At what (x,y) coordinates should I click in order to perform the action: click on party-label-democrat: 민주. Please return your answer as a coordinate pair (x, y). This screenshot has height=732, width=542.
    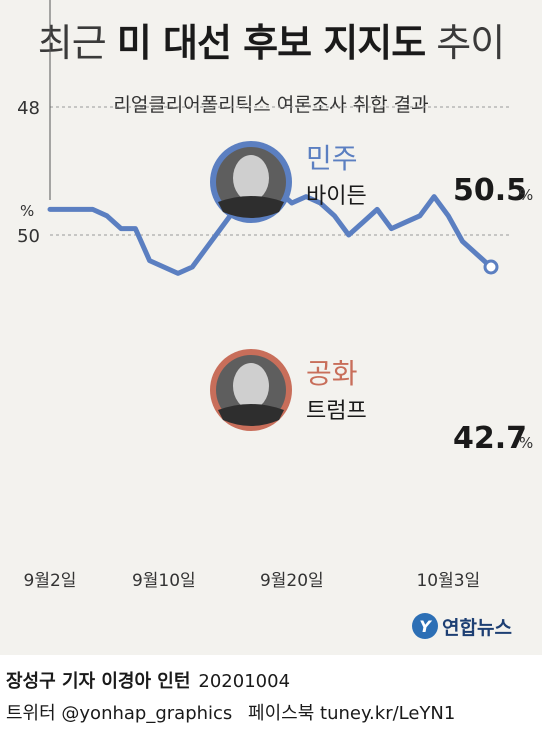
    Looking at the image, I should click on (332, 158).